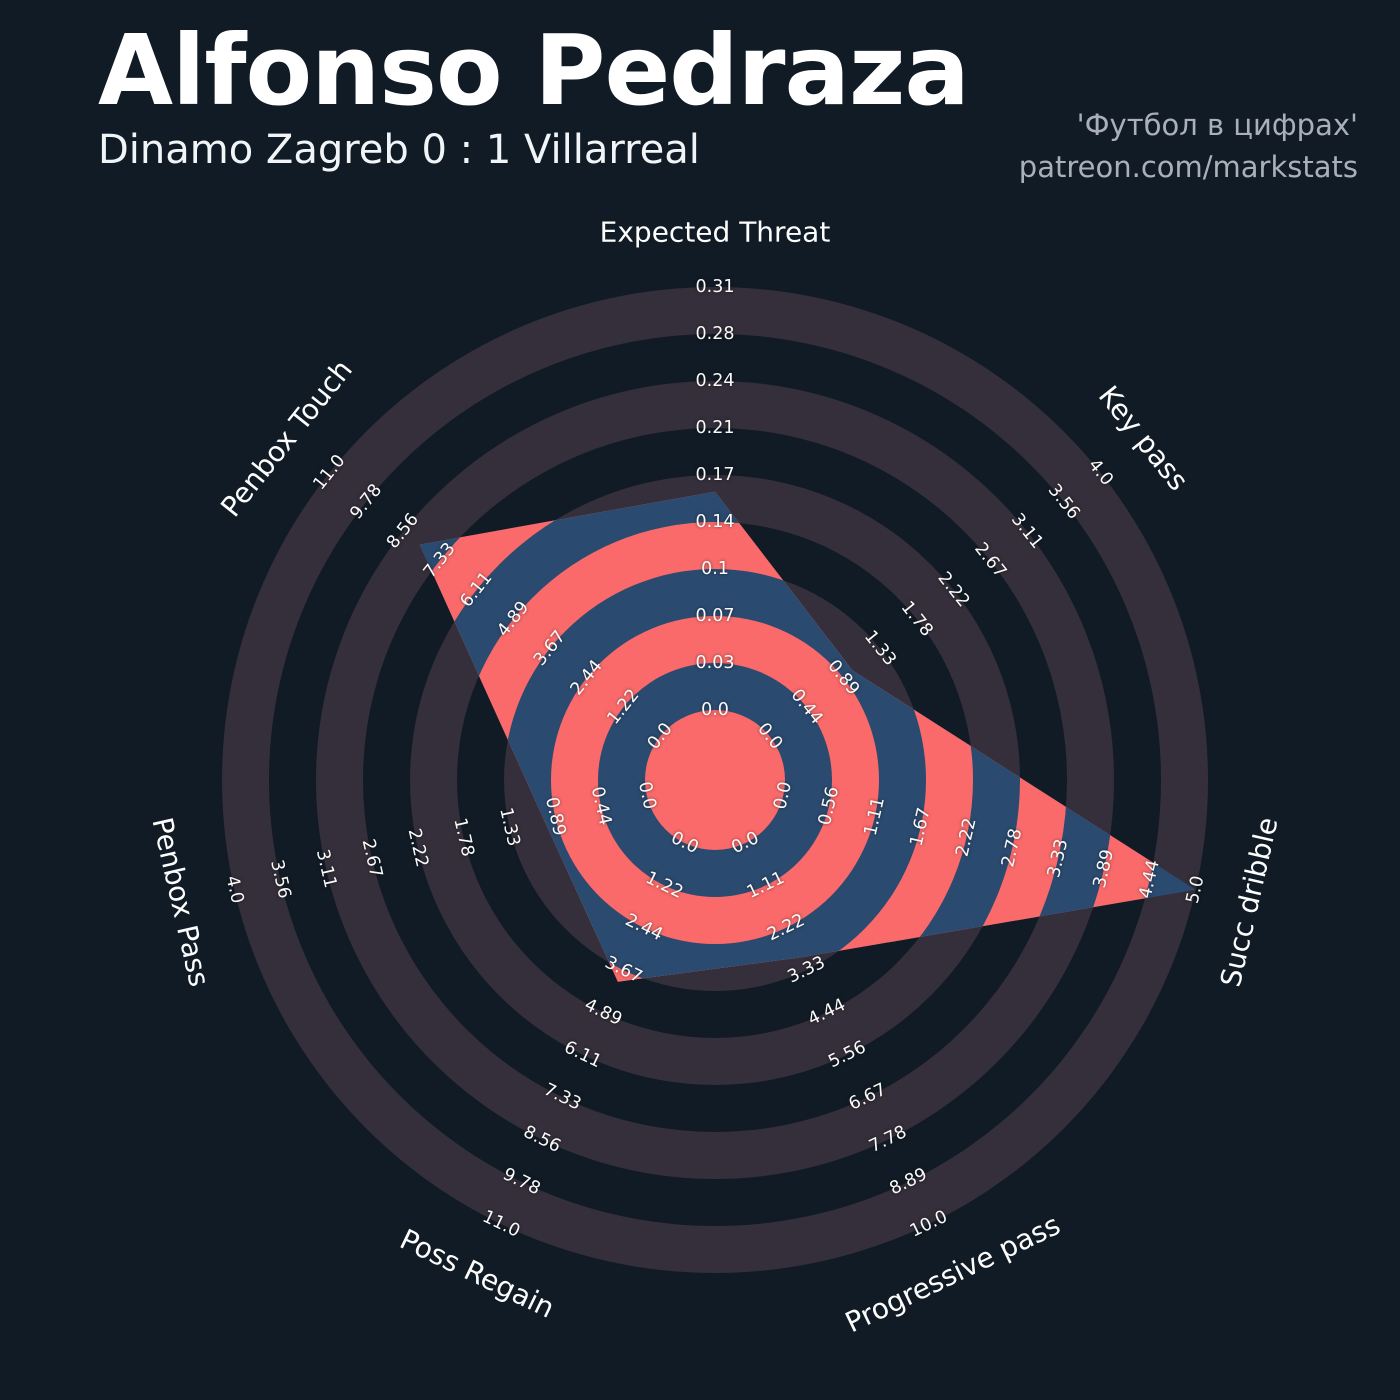  What do you see at coordinates (715, 381) in the screenshot?
I see `tick-label: 0.24` at bounding box center [715, 381].